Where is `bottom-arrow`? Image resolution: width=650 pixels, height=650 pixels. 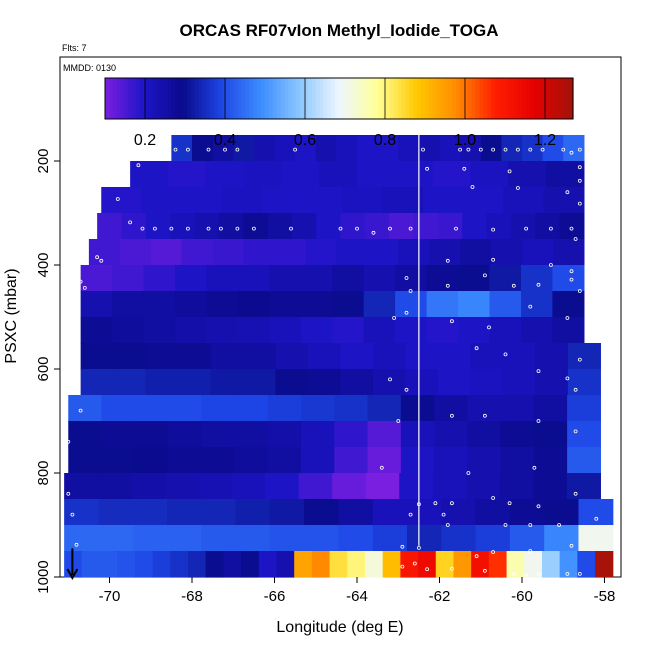 bottom-arrow is located at coordinates (72, 564).